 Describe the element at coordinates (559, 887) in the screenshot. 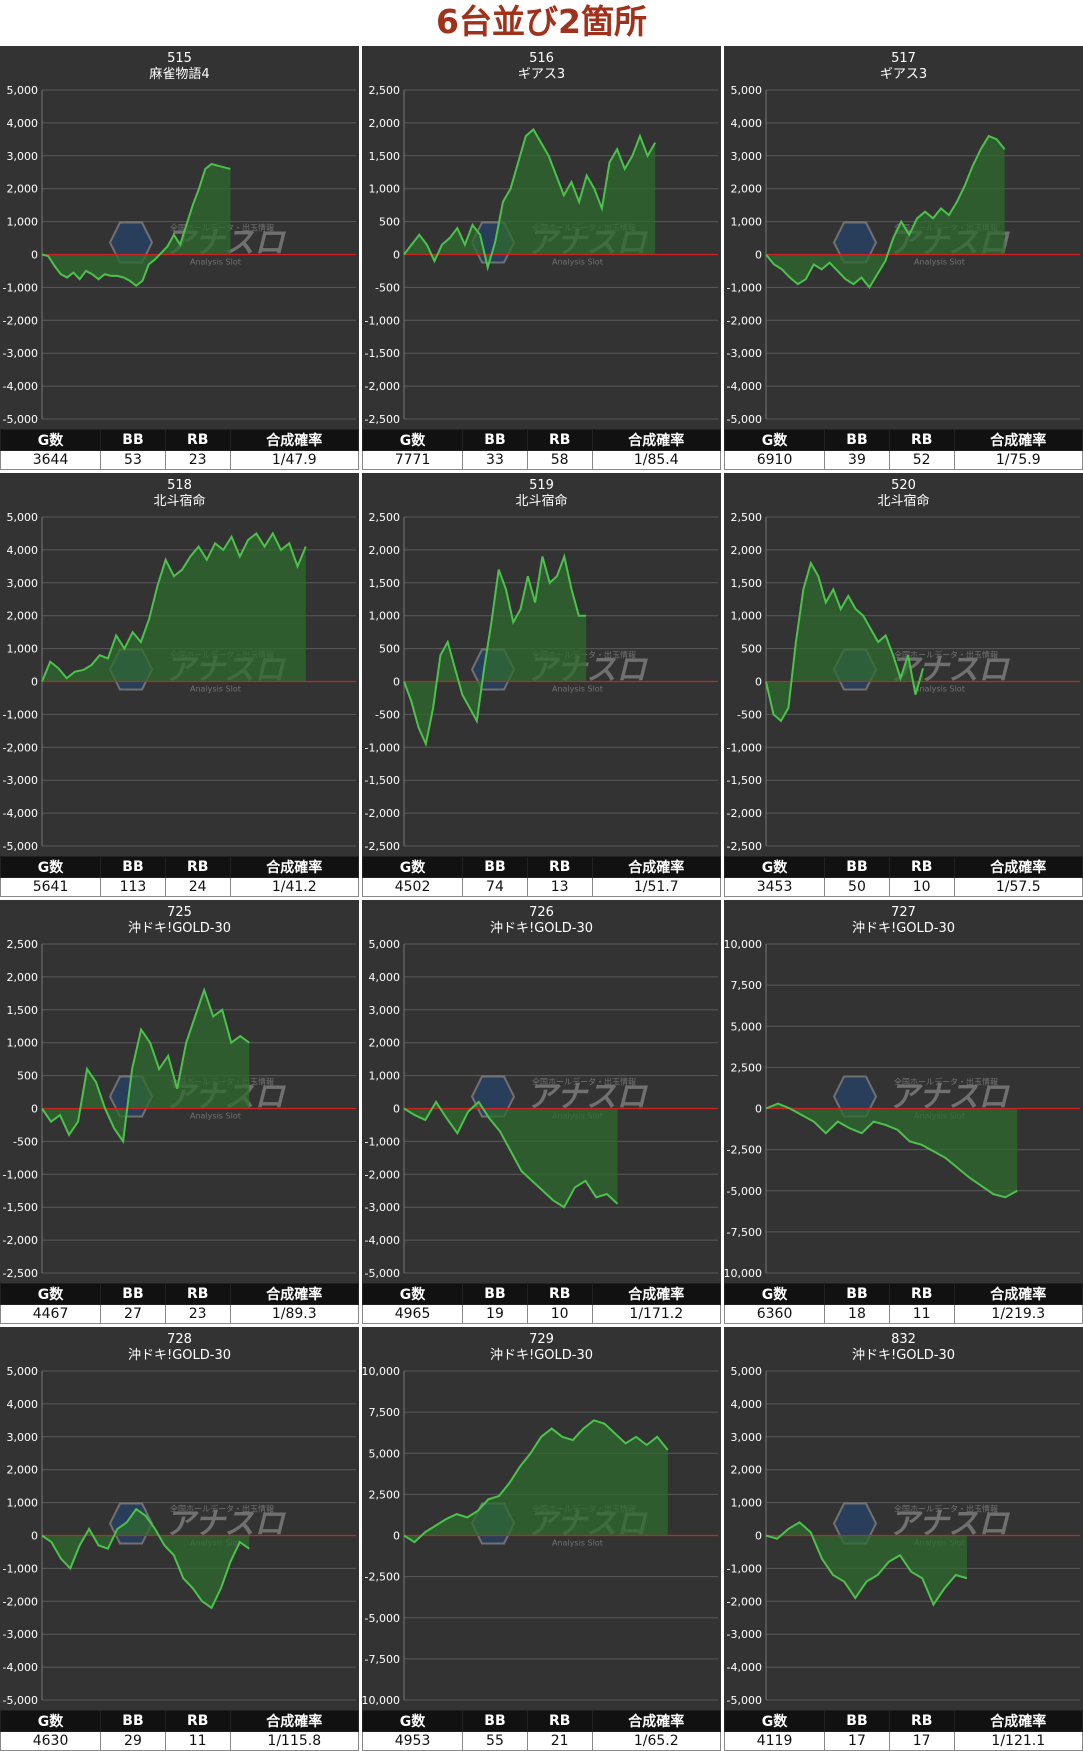

I see `stat-rb: 13` at that location.